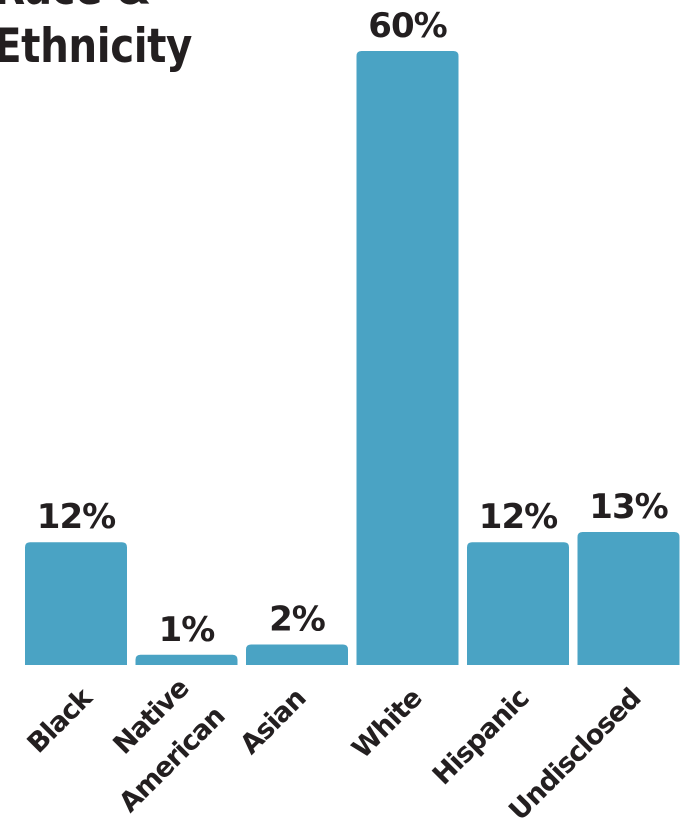 Image resolution: width=687 pixels, height=833 pixels. Describe the element at coordinates (518, 517) in the screenshot. I see `value-label-hispanic: 12%` at that location.